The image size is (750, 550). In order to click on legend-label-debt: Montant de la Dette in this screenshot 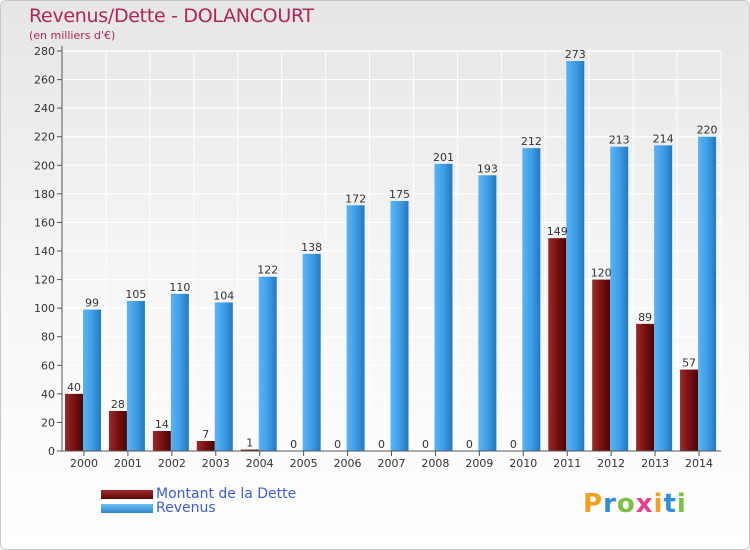, I will do `click(226, 494)`.